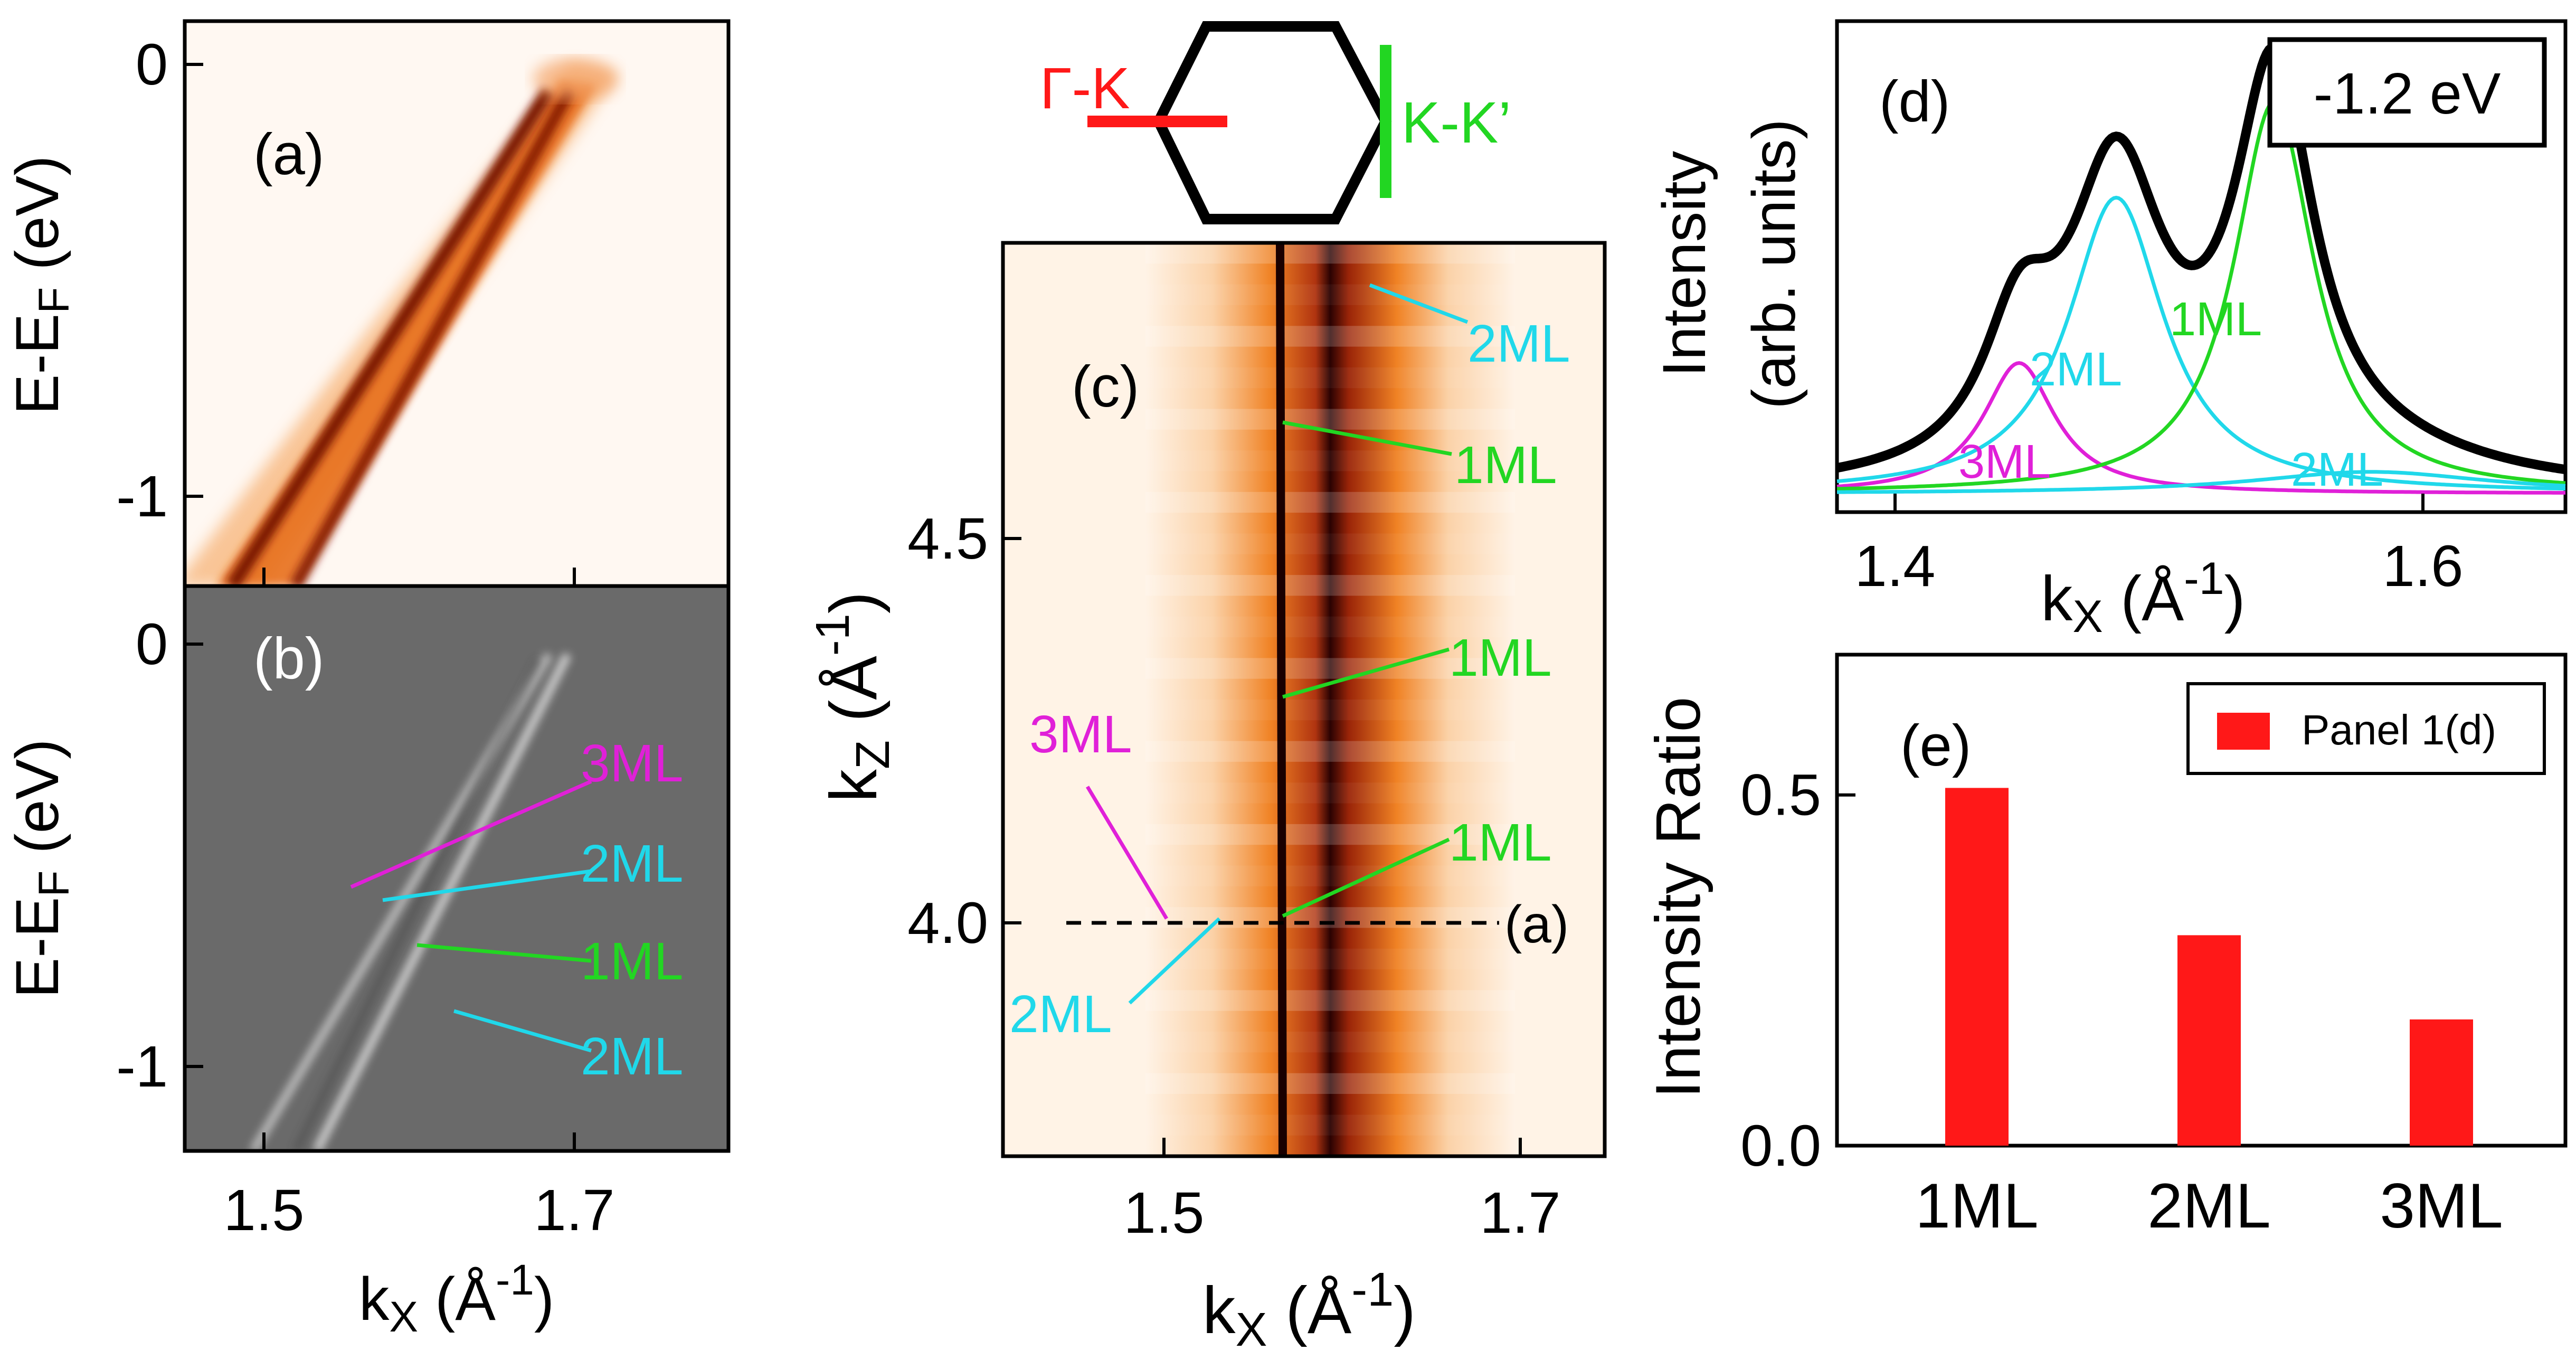 The height and width of the screenshot is (1360, 2576). I want to click on panel-c-annot-2ml-bot: 2ML, so click(1060, 1014).